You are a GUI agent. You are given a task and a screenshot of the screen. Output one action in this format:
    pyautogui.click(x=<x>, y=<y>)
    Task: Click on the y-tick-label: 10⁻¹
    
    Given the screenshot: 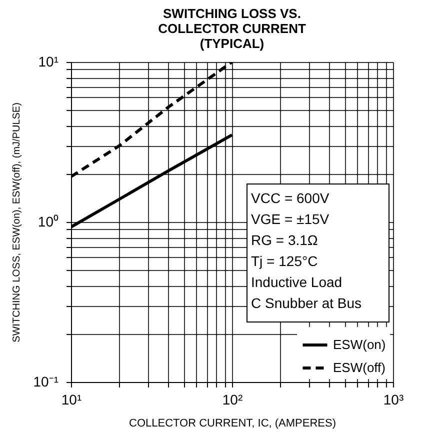 What is the action you would take?
    pyautogui.click(x=46, y=382)
    